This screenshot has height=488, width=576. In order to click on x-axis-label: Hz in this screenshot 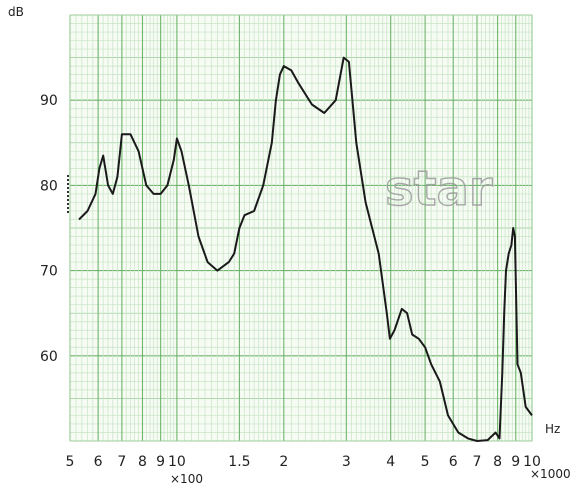, I will do `click(552, 429)`.